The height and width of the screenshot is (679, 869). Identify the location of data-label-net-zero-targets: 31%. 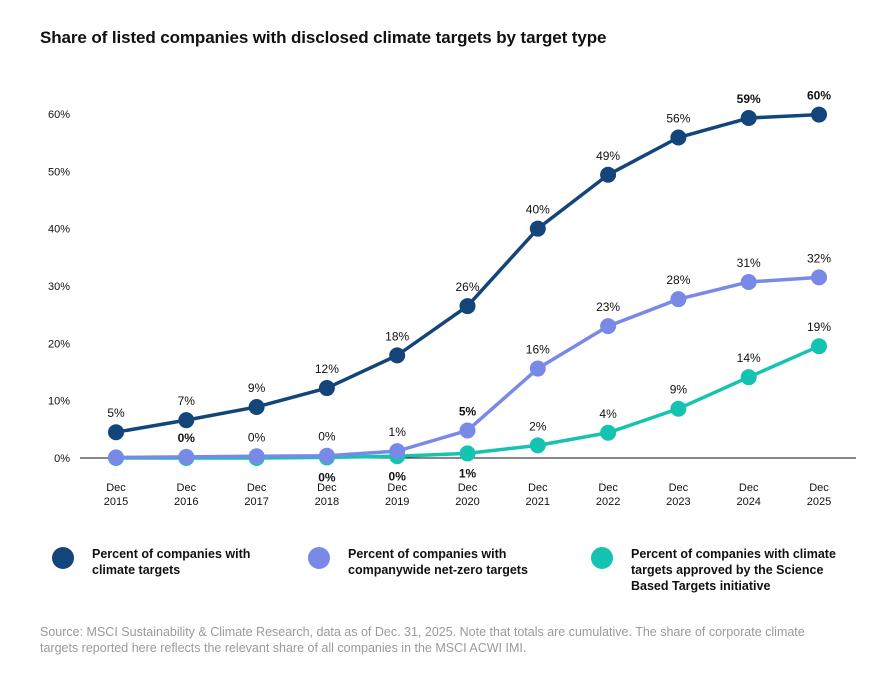
(749, 263).